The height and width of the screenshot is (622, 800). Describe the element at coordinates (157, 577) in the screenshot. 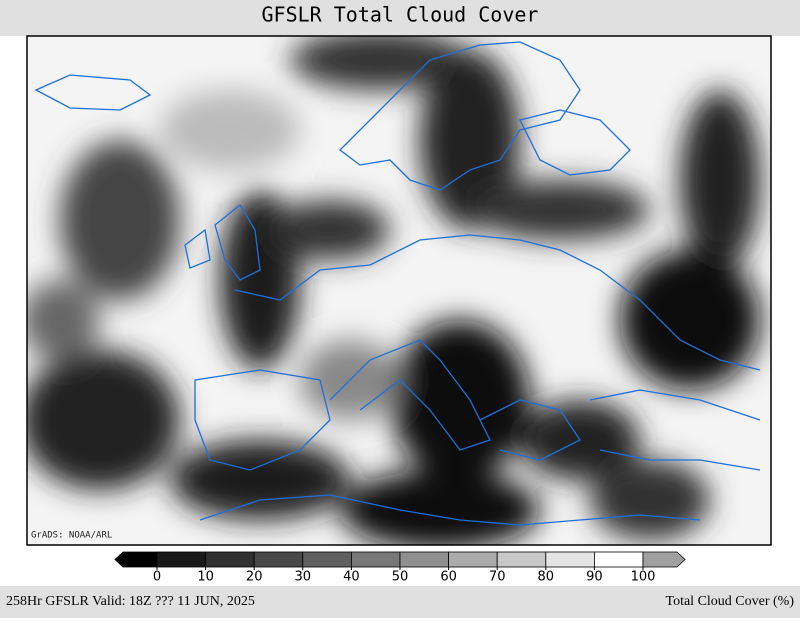

I see `colorbar-tick-label: 0` at that location.